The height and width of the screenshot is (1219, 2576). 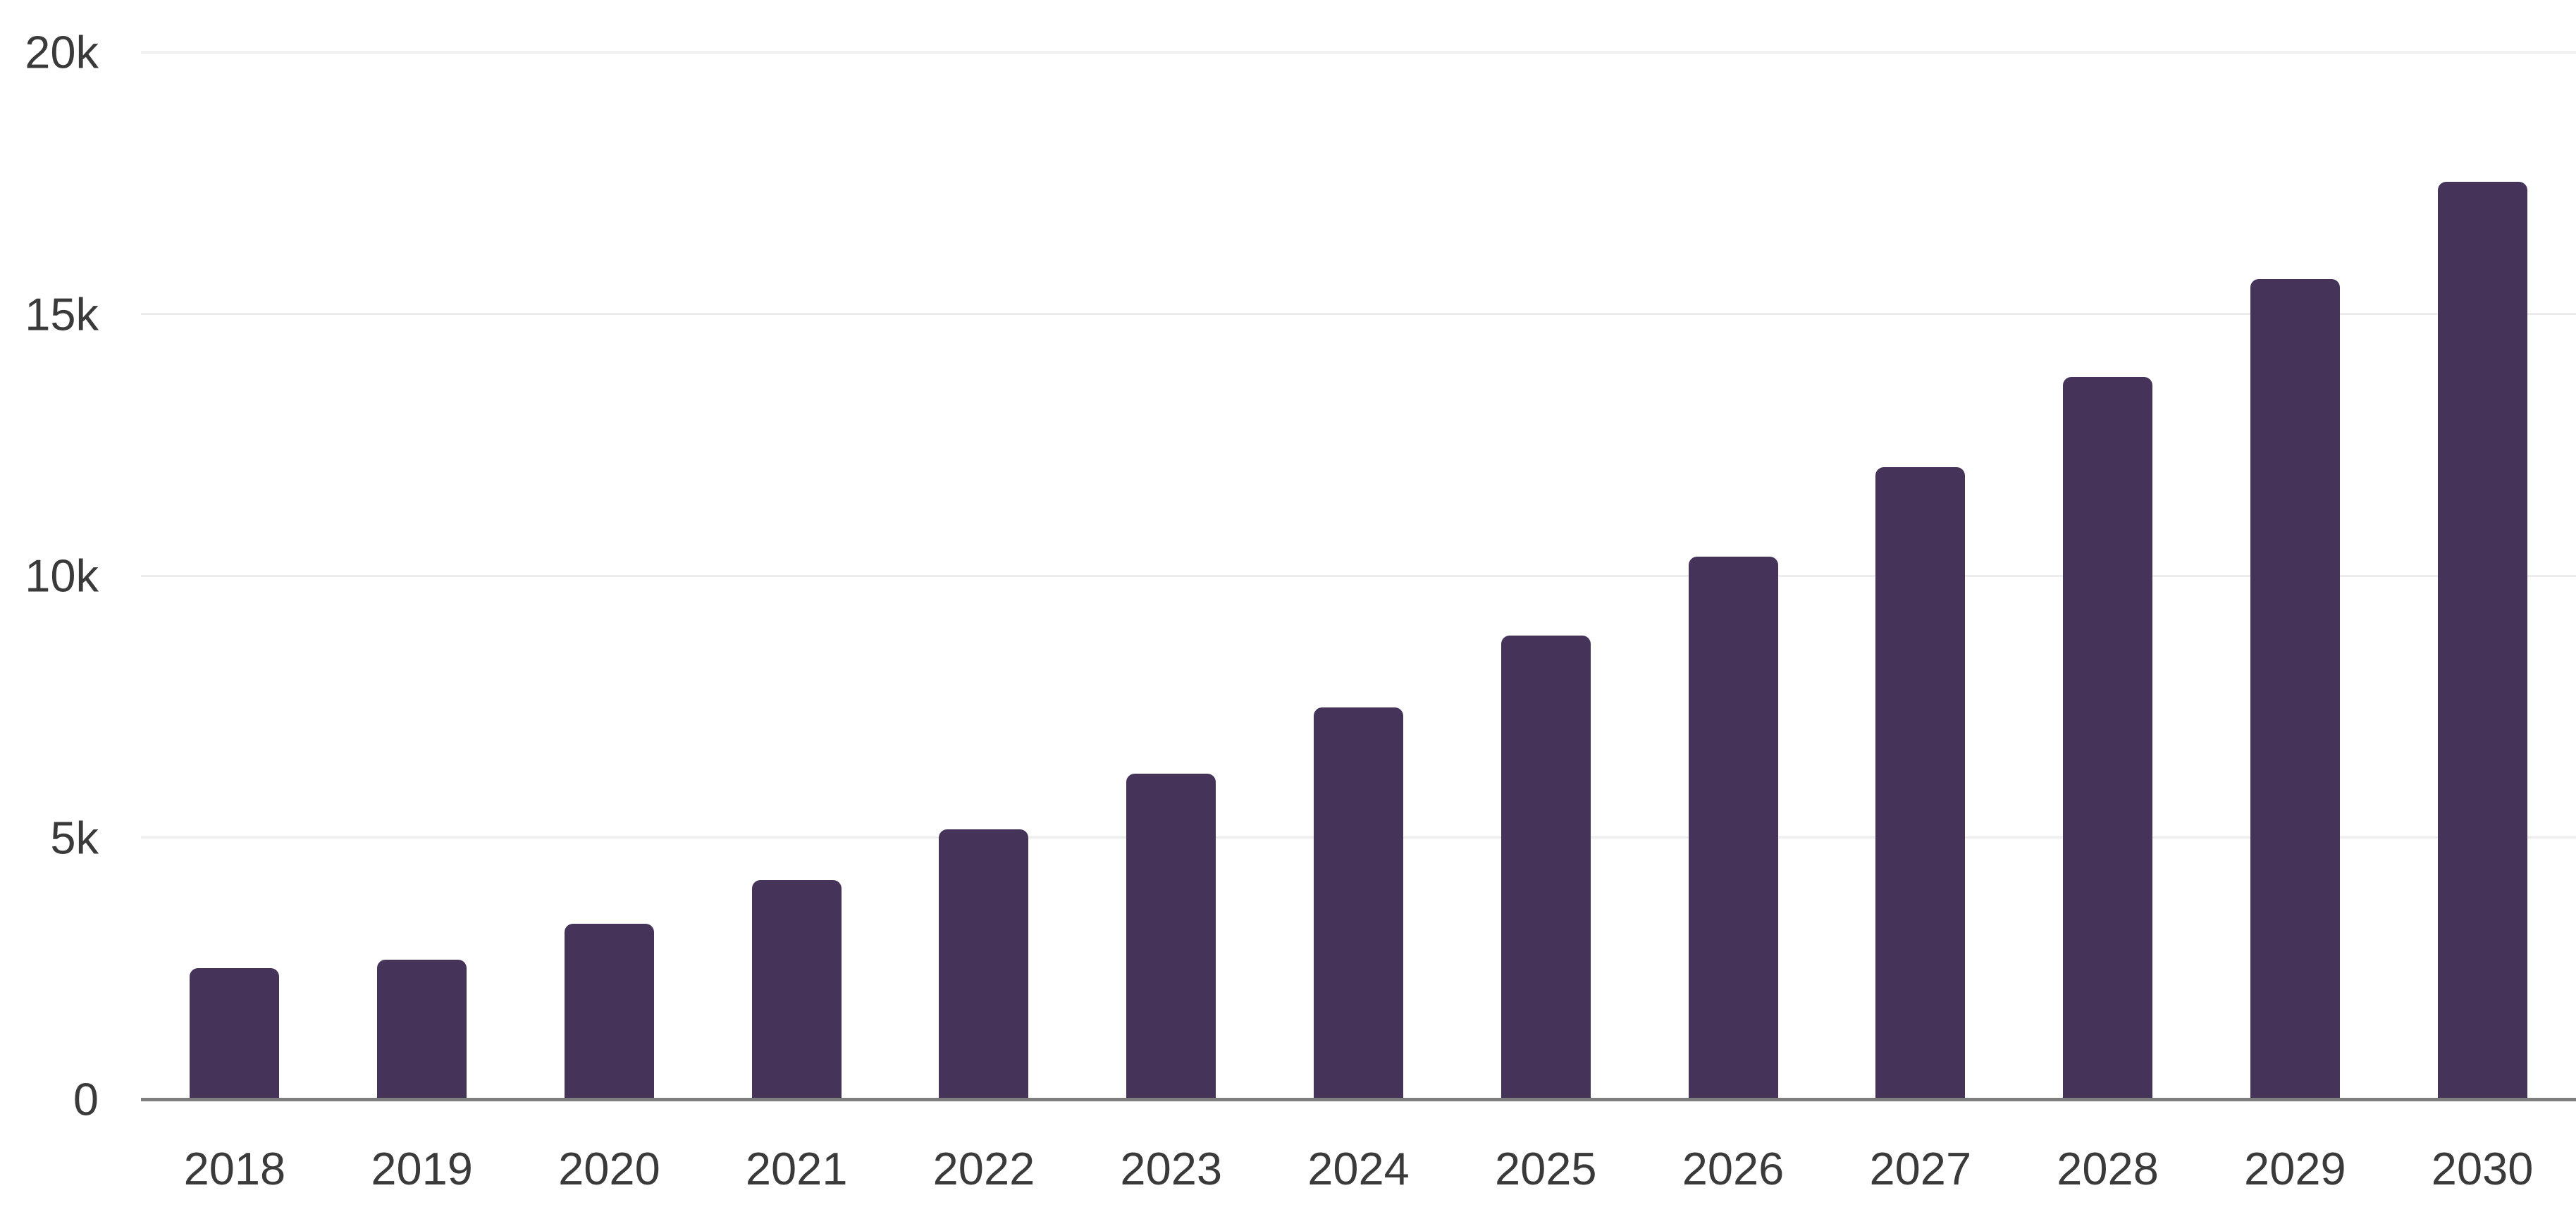 What do you see at coordinates (796, 1168) in the screenshot?
I see `x-axis-tick-2021: 2021` at bounding box center [796, 1168].